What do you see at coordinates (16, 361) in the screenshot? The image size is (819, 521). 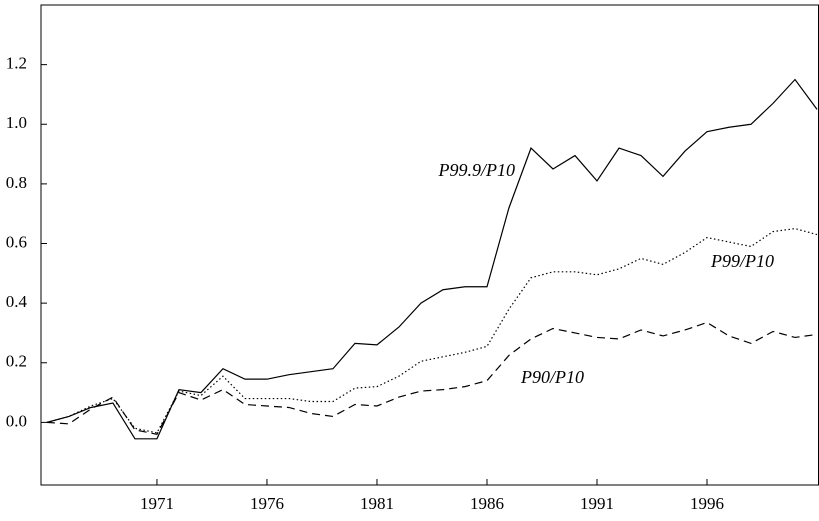 I see `y-tick-label: 0.2` at bounding box center [16, 361].